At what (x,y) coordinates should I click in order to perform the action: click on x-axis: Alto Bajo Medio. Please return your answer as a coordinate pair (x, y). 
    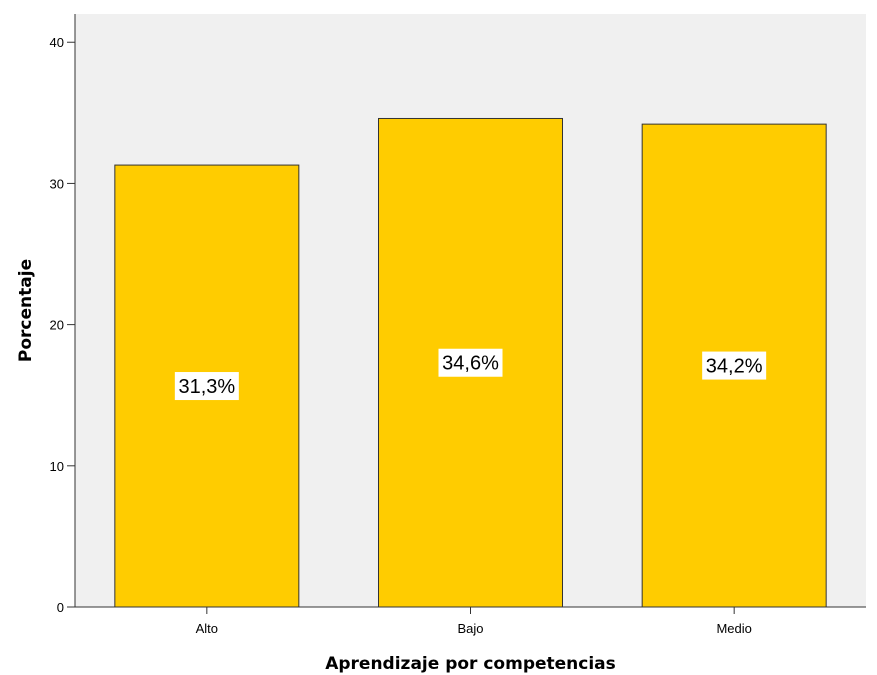
    Looking at the image, I should click on (470, 621).